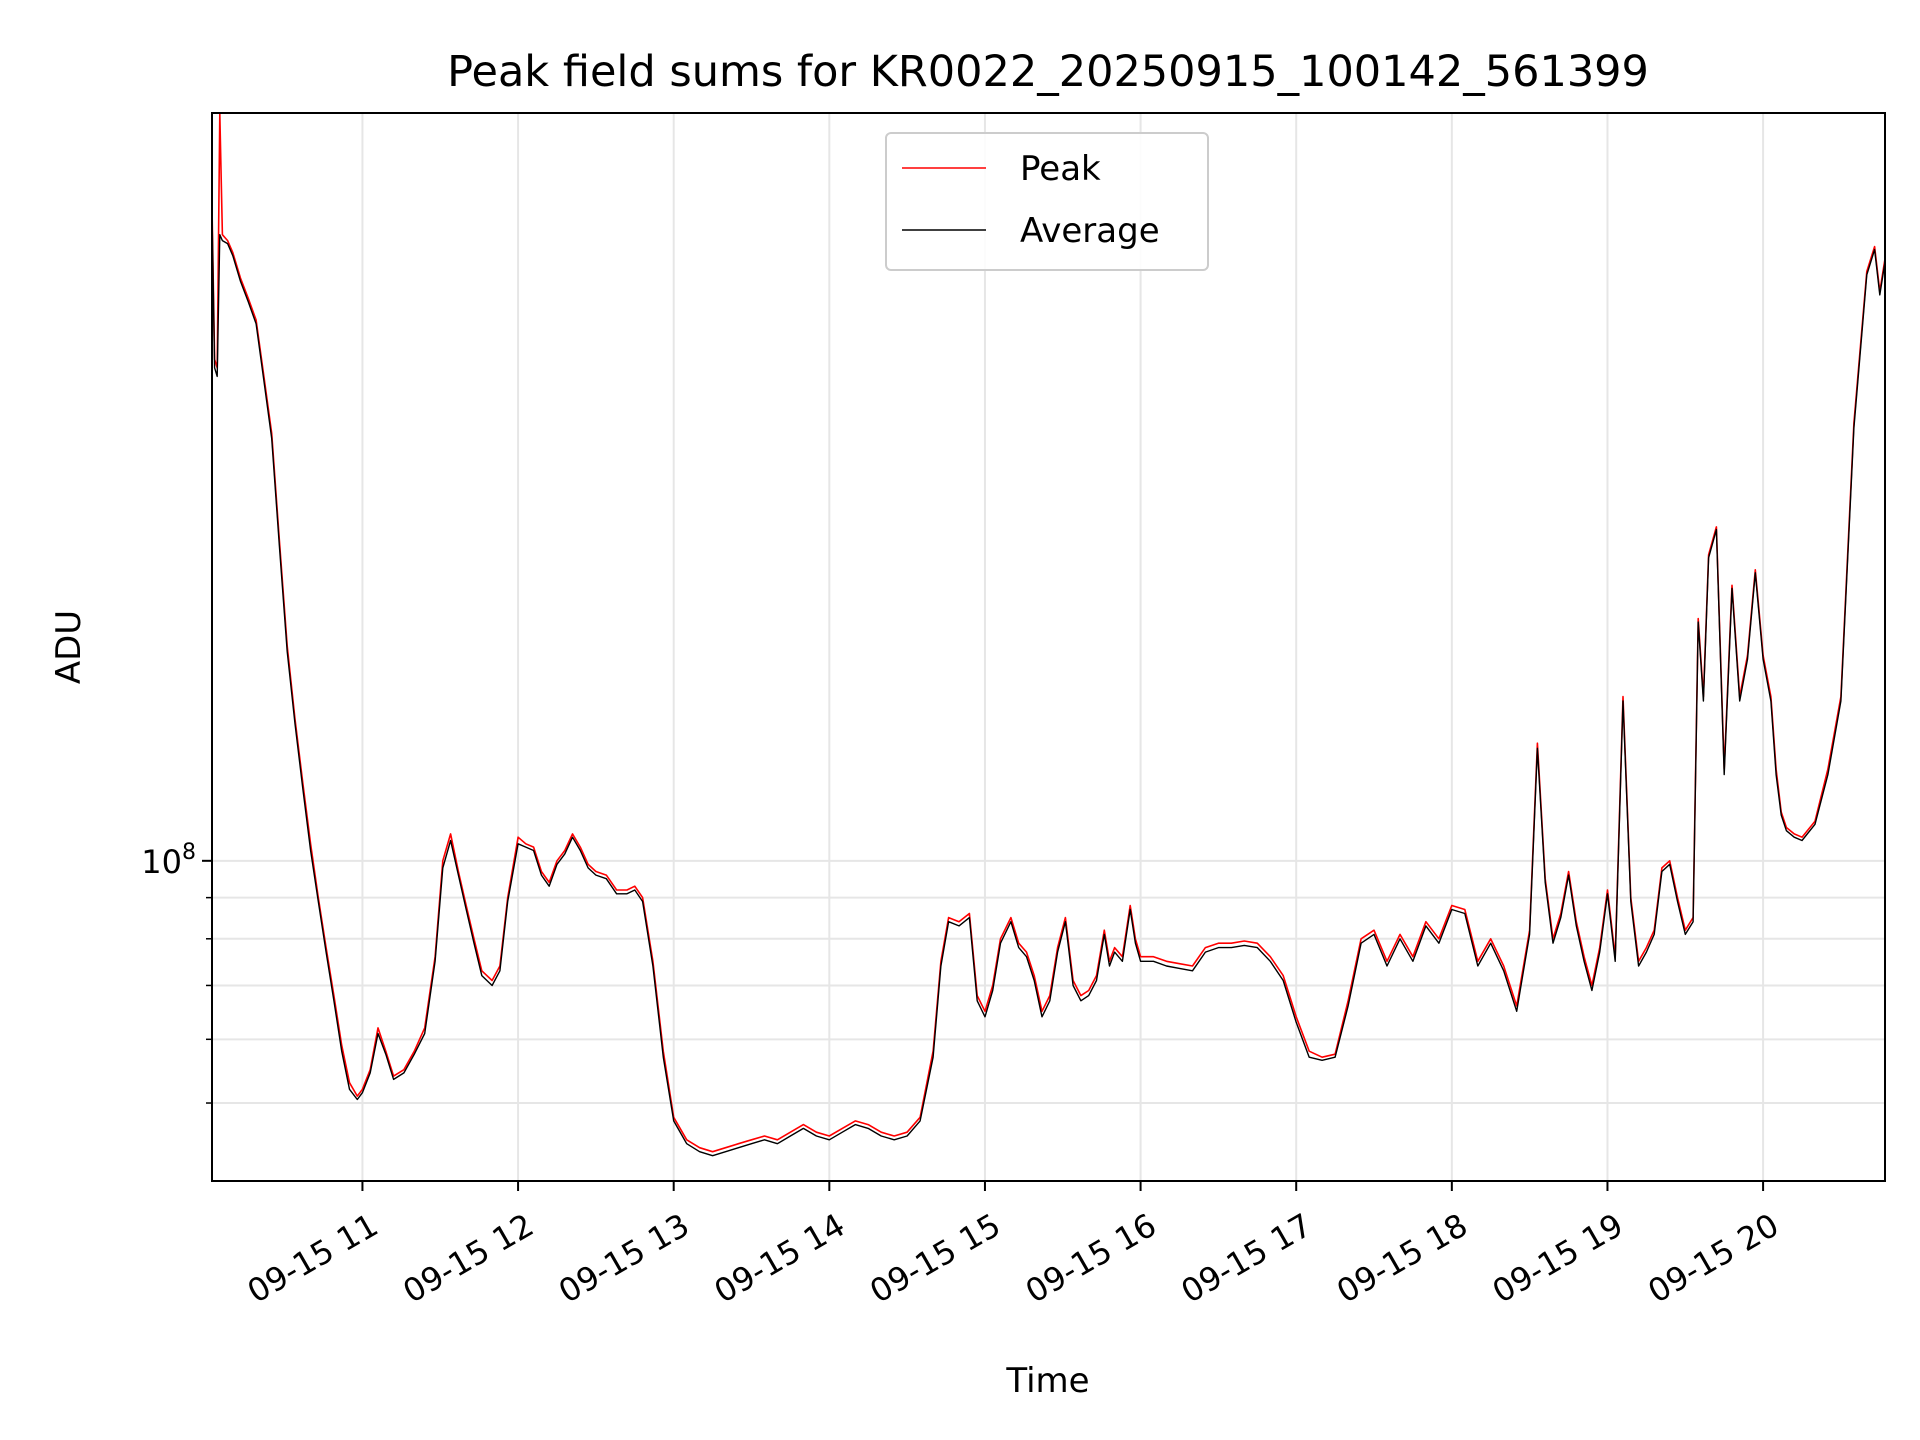 This screenshot has height=1440, width=1920. What do you see at coordinates (176, 972) in the screenshot?
I see `y-axis-ticks: 108` at bounding box center [176, 972].